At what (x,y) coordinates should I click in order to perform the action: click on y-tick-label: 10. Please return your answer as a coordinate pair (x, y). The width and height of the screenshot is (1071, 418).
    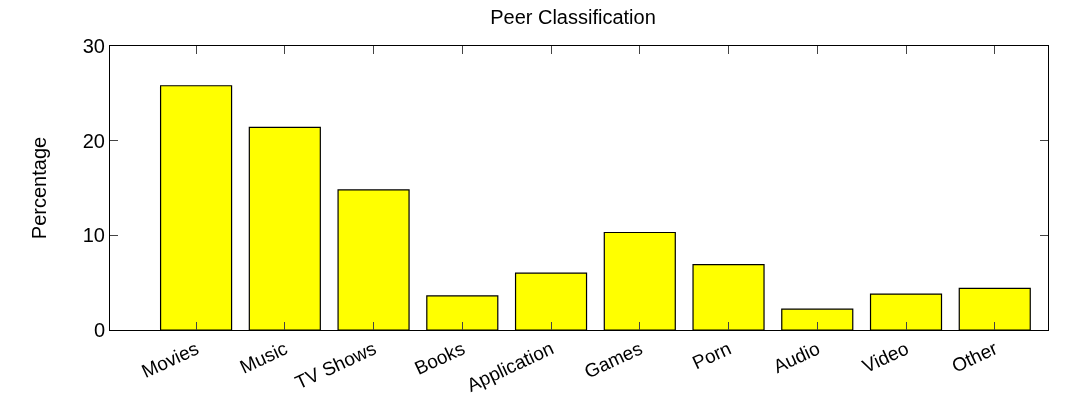
    Looking at the image, I should click on (93, 235).